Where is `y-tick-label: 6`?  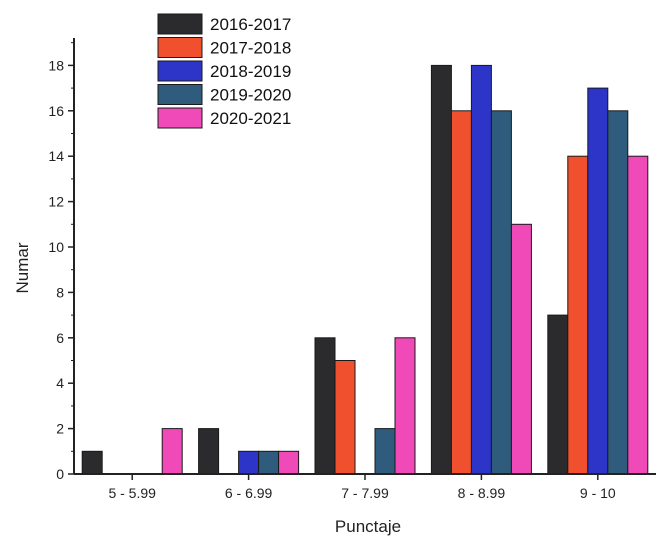 y-tick-label: 6 is located at coordinates (60, 338).